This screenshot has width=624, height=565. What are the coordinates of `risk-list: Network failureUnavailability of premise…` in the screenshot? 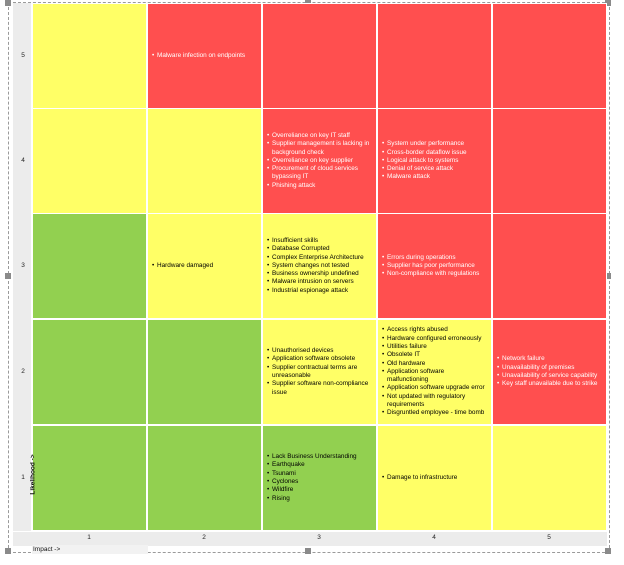 It's located at (547, 371).